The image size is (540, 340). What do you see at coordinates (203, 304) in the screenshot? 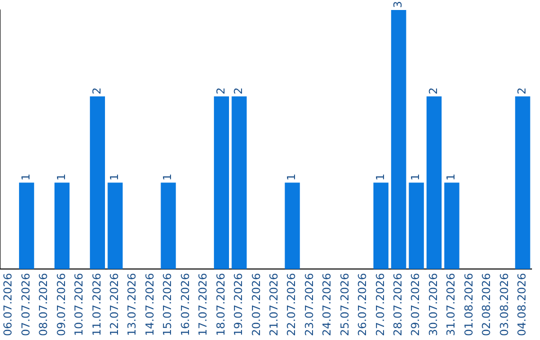
I see `x-tick-label: 17.07.2026` at bounding box center [203, 304].